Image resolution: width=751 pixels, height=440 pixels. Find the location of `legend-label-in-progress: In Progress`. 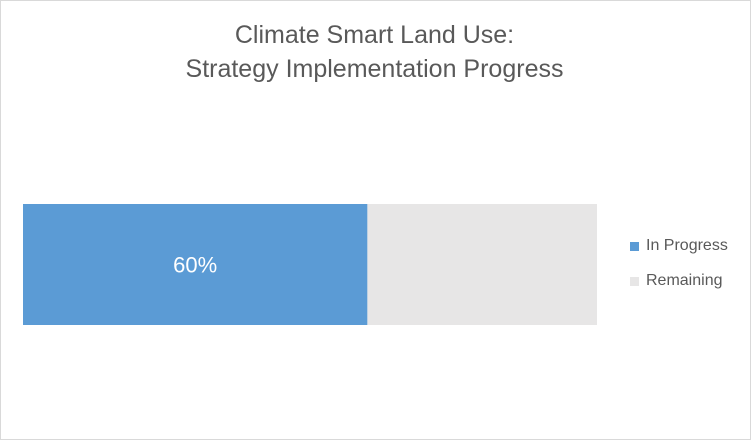

legend-label-in-progress: In Progress is located at coordinates (687, 245).